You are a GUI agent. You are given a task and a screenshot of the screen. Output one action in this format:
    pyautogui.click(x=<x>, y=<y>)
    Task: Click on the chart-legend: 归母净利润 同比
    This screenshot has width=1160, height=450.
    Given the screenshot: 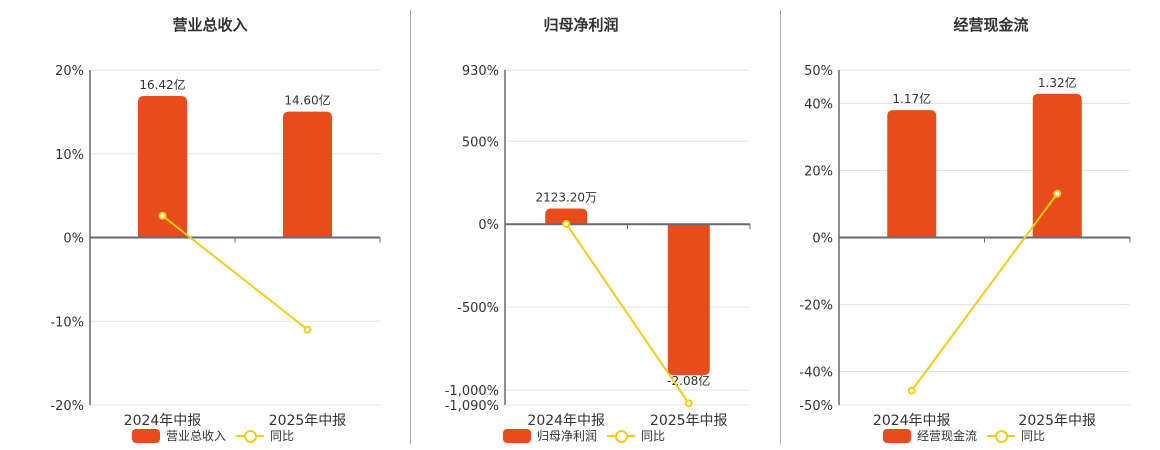 What is the action you would take?
    pyautogui.click(x=584, y=435)
    